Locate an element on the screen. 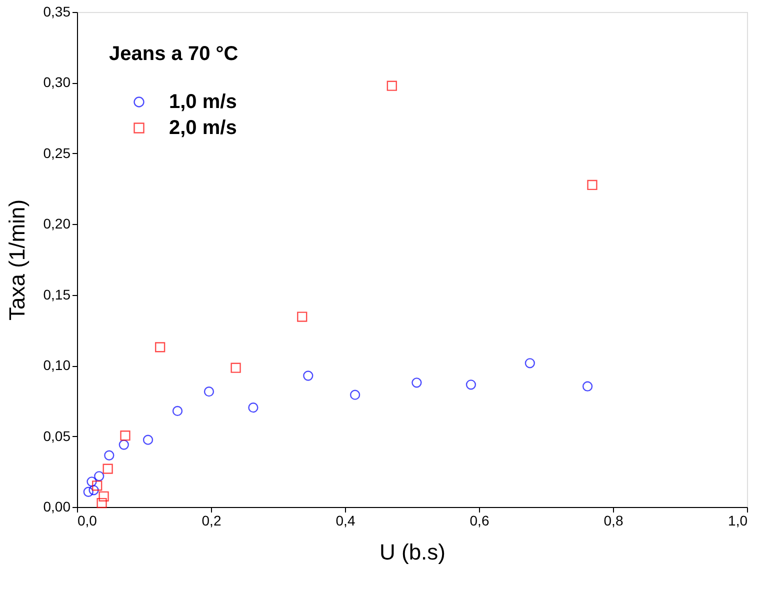  x-tick-label: 1,0 is located at coordinates (738, 520).